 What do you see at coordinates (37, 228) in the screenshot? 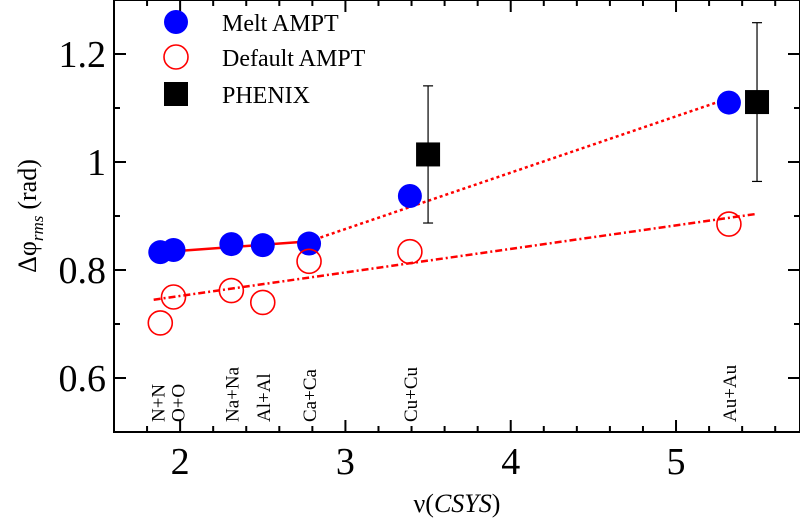
I see `y-axis-subscript: rms` at bounding box center [37, 228].